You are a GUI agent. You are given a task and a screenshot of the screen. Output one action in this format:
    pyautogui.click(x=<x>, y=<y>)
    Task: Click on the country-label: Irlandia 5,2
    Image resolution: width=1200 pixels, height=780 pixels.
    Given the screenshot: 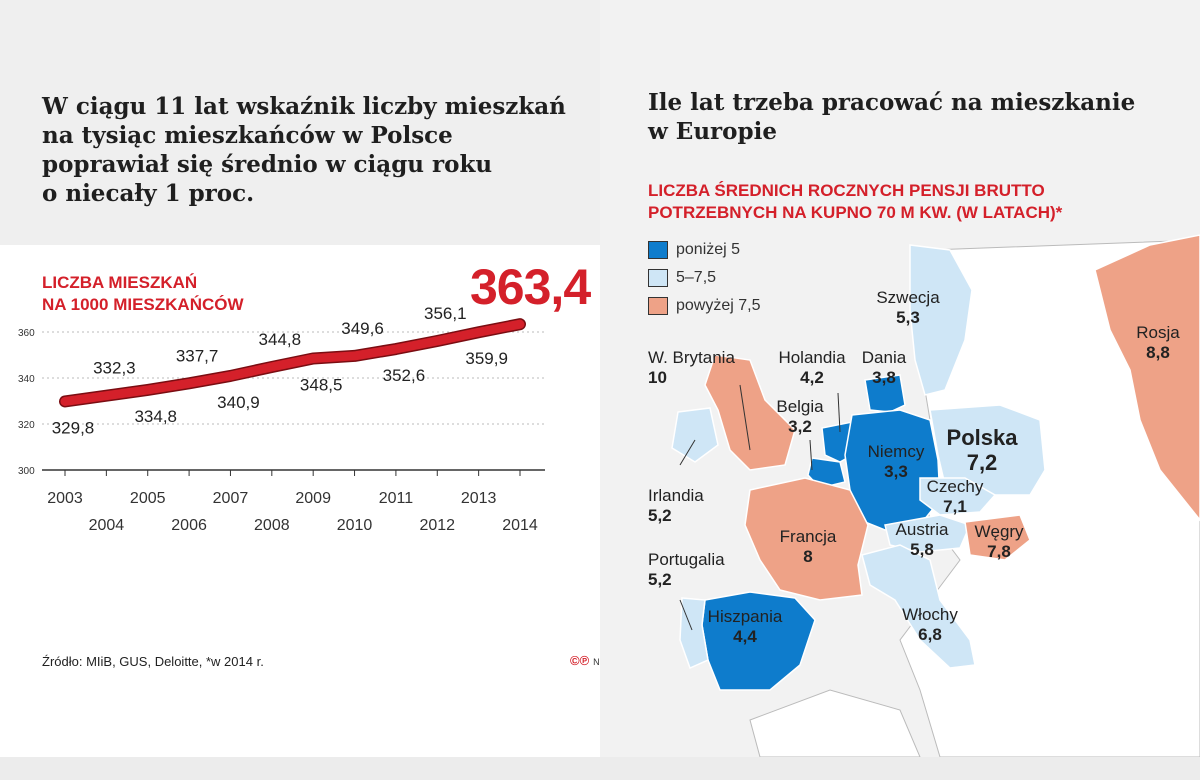 What is the action you would take?
    pyautogui.click(x=676, y=506)
    